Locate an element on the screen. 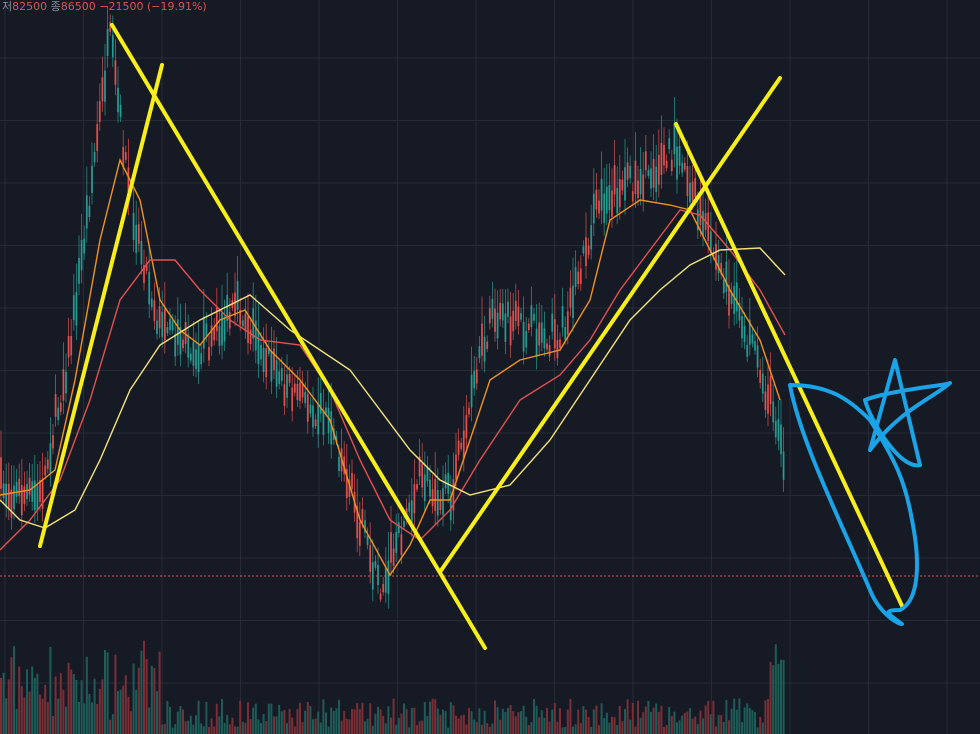 Image resolution: width=980 pixels, height=734 pixels. volume-bars is located at coordinates (392, 687).